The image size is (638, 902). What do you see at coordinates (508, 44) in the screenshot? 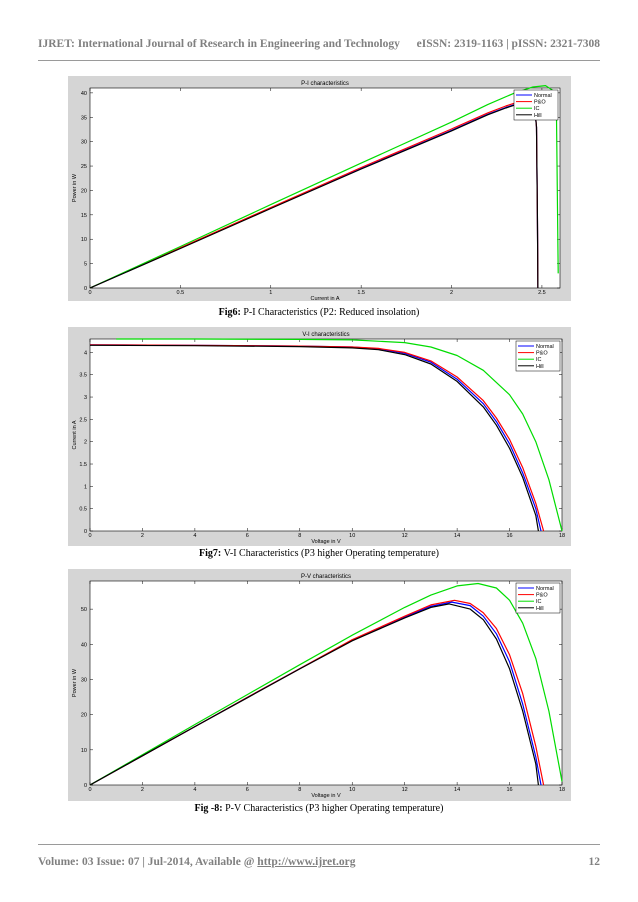
I see `issn-numbers: eISSN: 2319-1163 | pISSN: 2321-7308` at bounding box center [508, 44].